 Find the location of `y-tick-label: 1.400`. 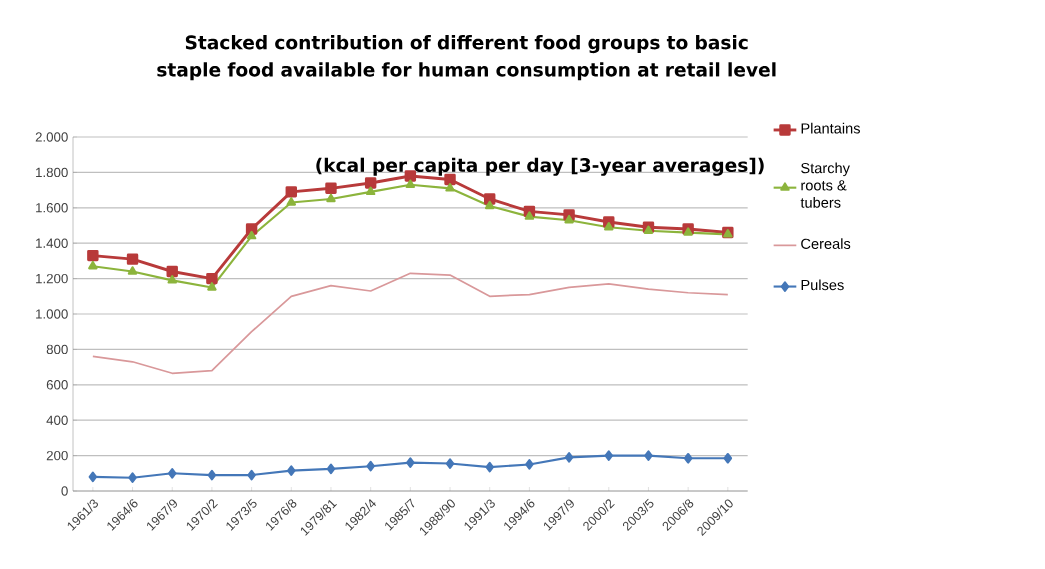

y-tick-label: 1.400 is located at coordinates (52, 243).